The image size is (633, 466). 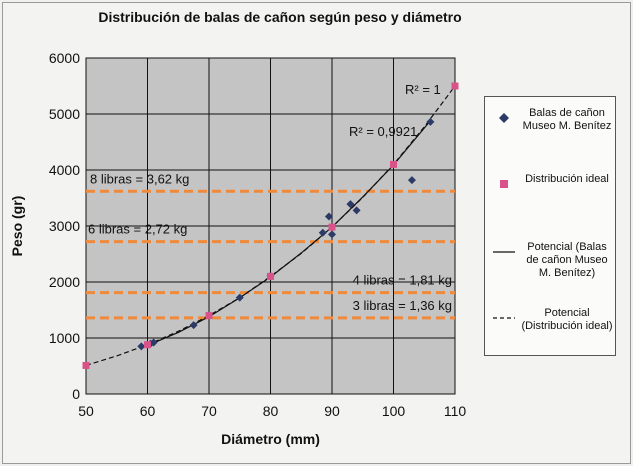 I want to click on y-tick-label: 3000, so click(x=64, y=226).